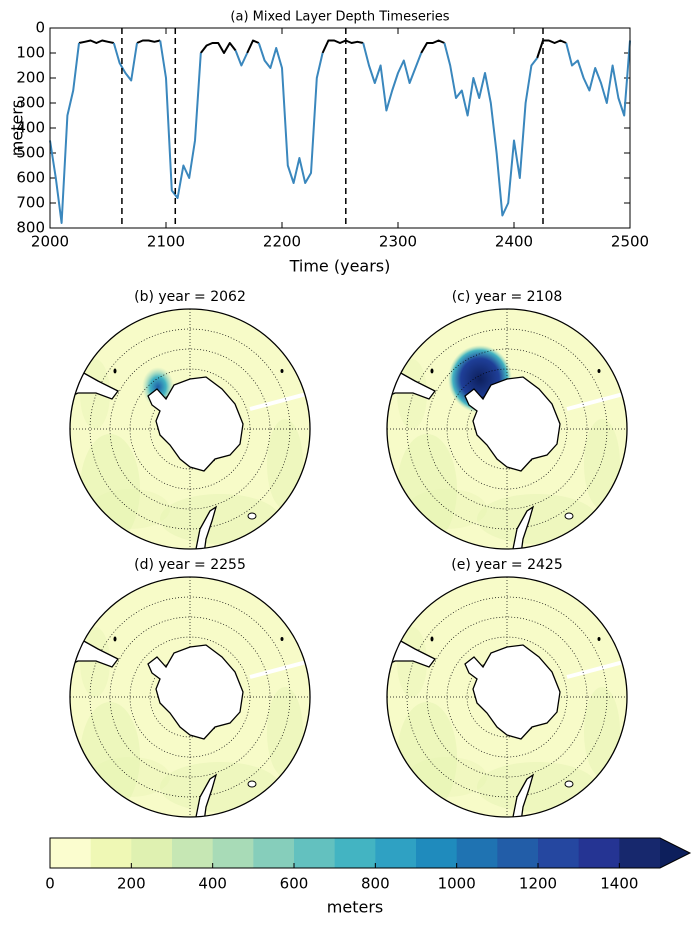  I want to click on x-tick-label: 2100, so click(166, 242).